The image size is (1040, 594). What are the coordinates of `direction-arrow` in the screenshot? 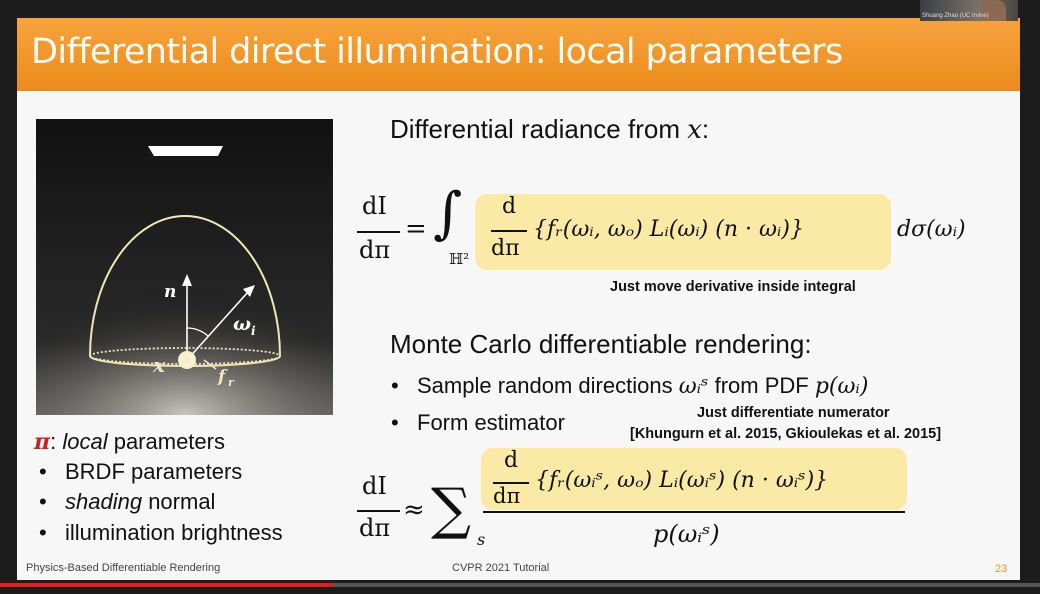 It's located at (217, 326).